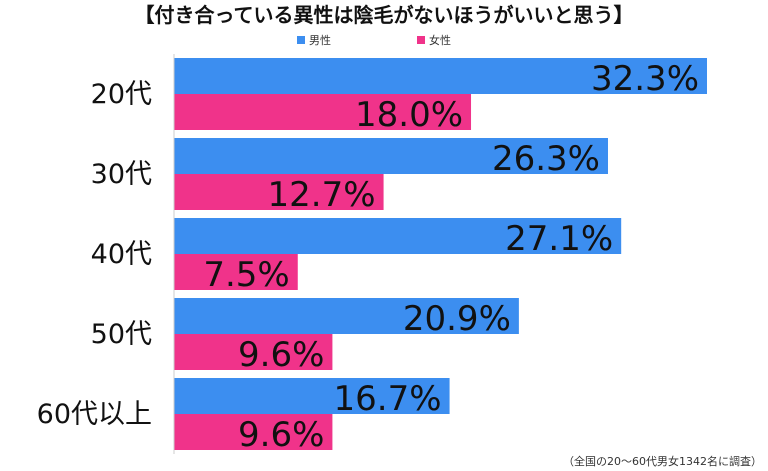 This screenshot has height=471, width=768. Describe the element at coordinates (121, 94) in the screenshot. I see `category-label: 20代` at that location.